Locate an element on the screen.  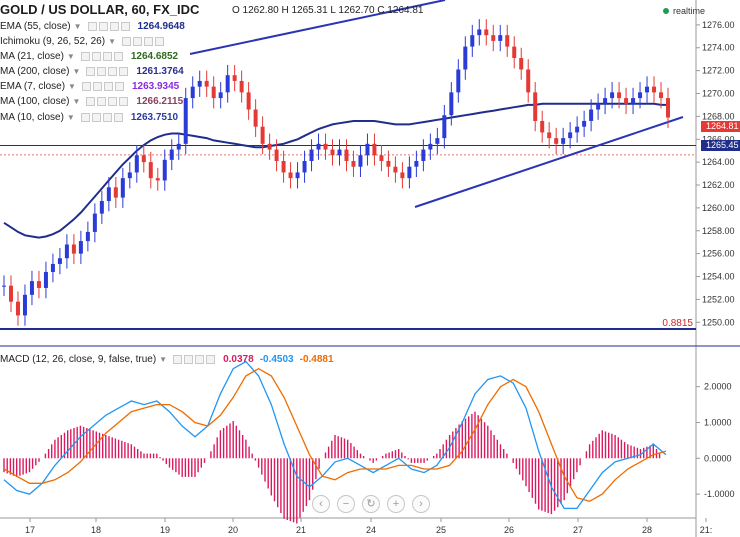
price-tick-label: 1276.00 is located at coordinates (718, 25).